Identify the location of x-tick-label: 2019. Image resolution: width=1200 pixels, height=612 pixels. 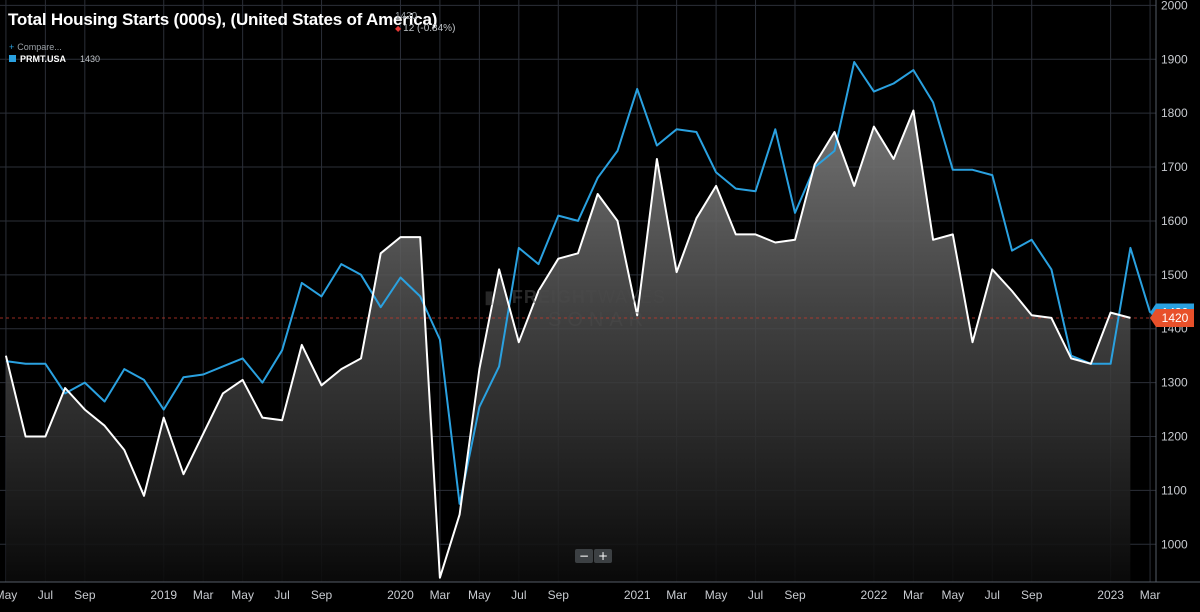
(163, 595).